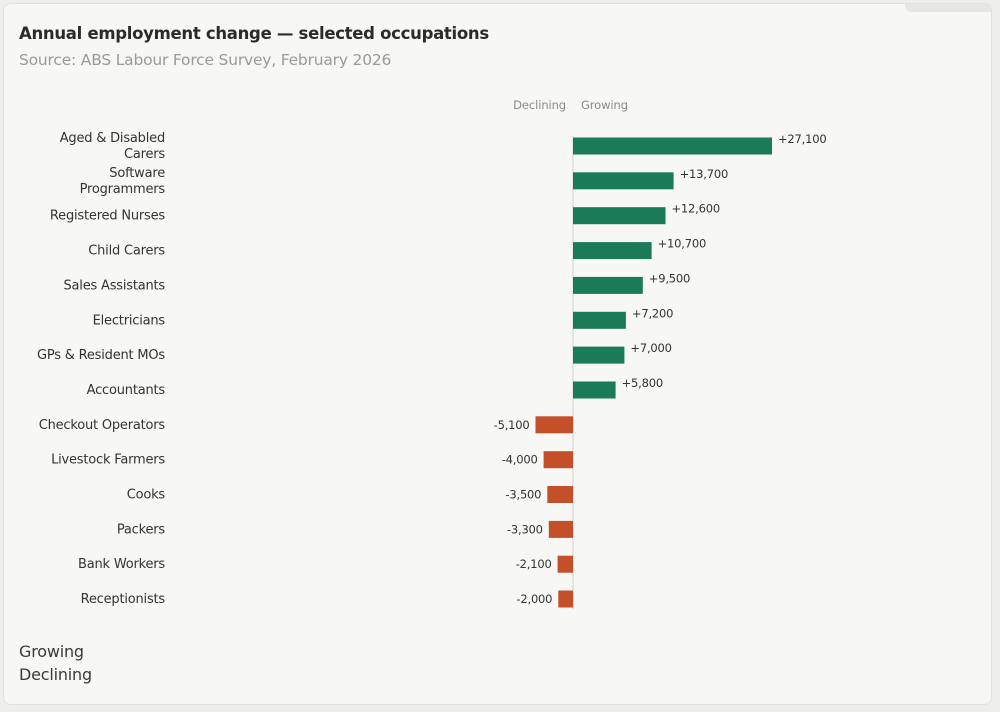 This screenshot has width=1000, height=712. Describe the element at coordinates (129, 320) in the screenshot. I see `category-label: Electricians` at that location.